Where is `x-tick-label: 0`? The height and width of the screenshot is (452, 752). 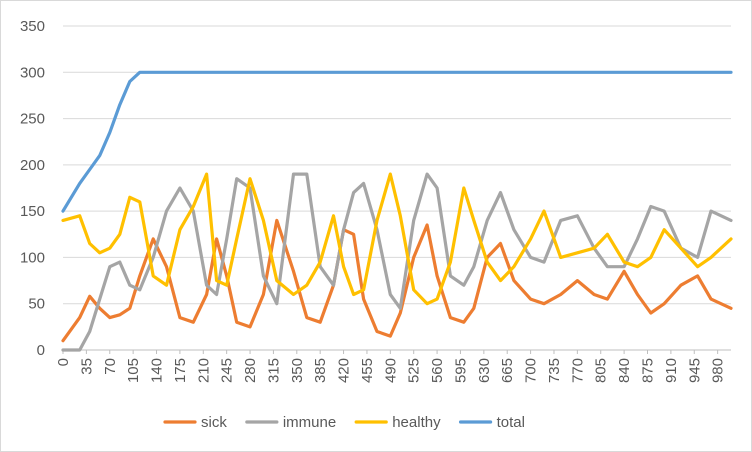 x-tick-label: 0 is located at coordinates (63, 362).